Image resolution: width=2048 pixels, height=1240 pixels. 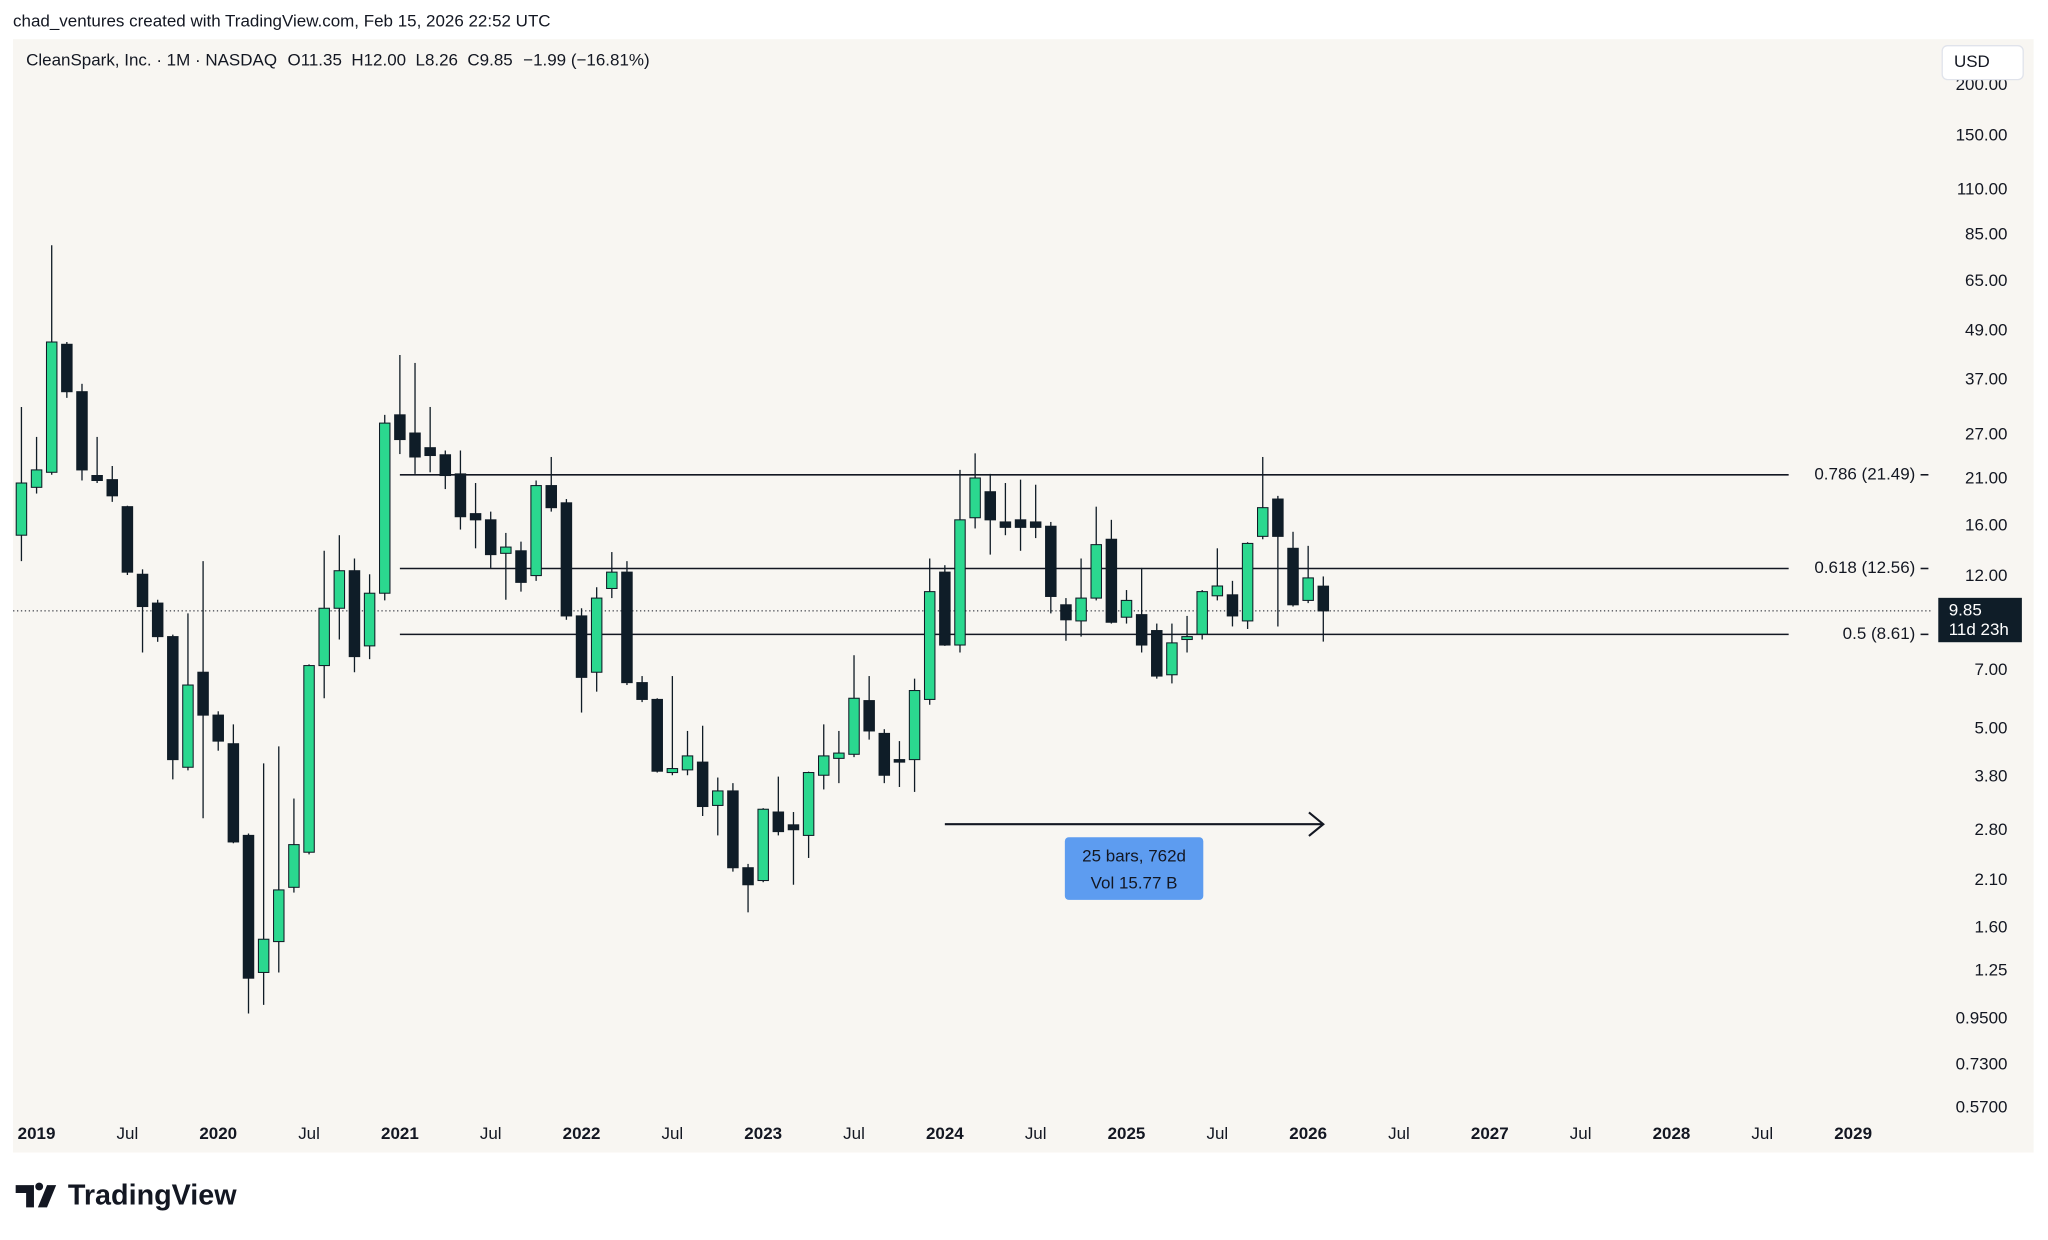 I want to click on measure-arrowhead, so click(x=1316, y=824).